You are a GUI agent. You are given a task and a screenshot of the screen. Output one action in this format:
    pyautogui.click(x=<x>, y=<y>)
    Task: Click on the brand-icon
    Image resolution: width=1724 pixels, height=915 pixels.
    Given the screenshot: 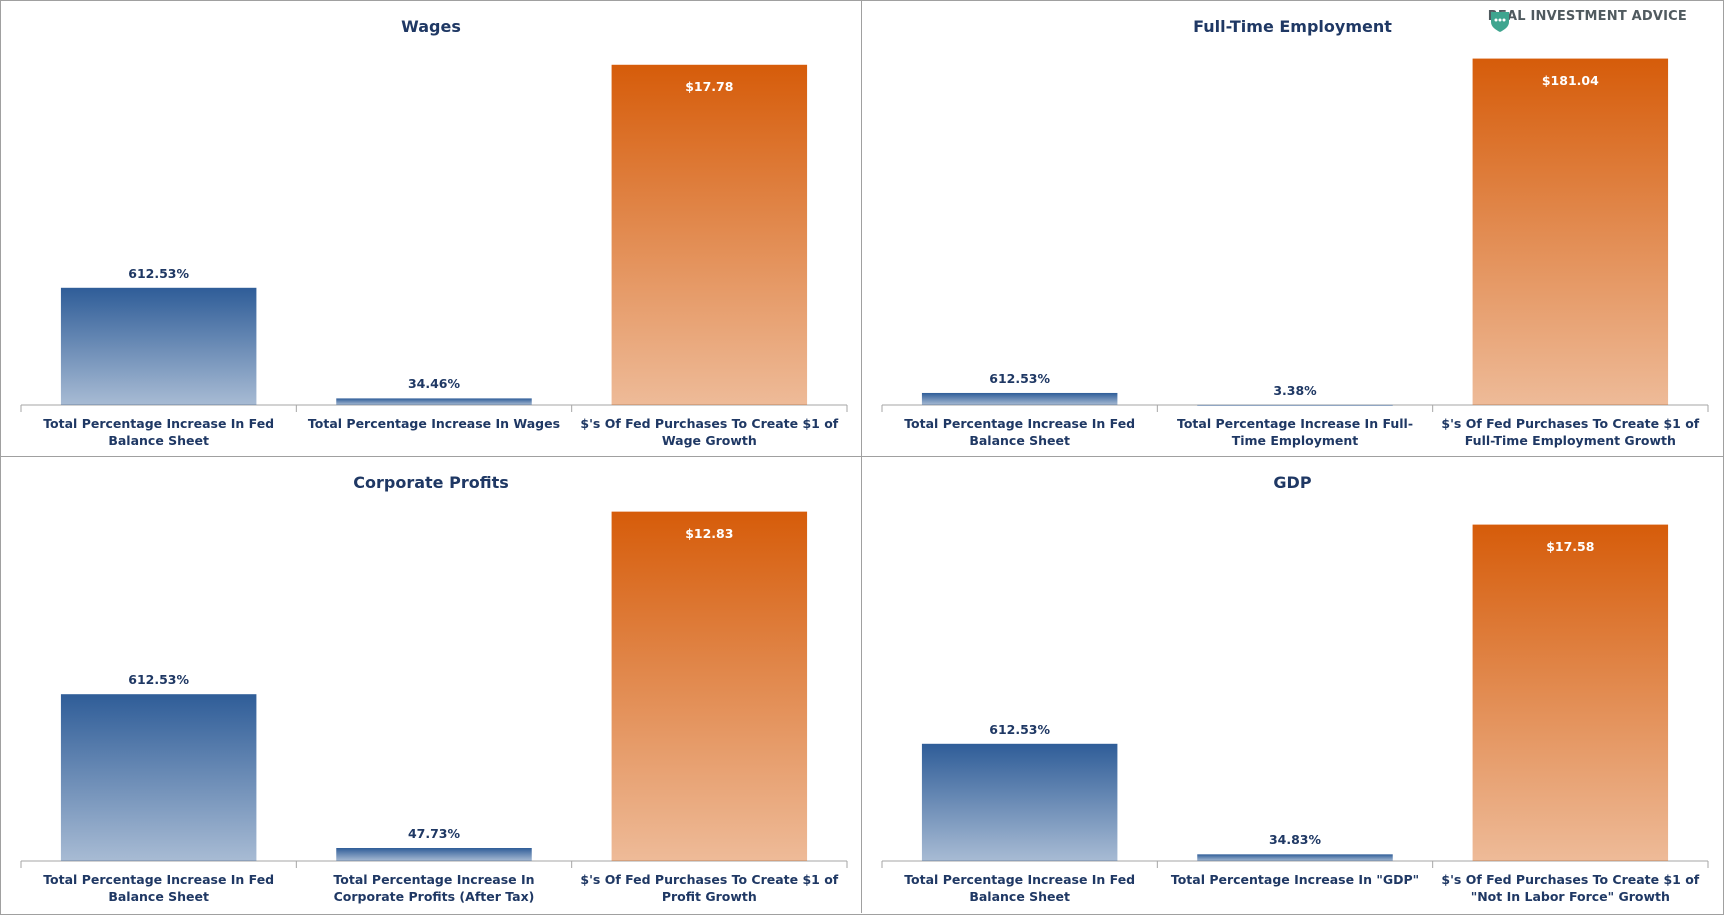 What is the action you would take?
    pyautogui.click(x=1499, y=22)
    